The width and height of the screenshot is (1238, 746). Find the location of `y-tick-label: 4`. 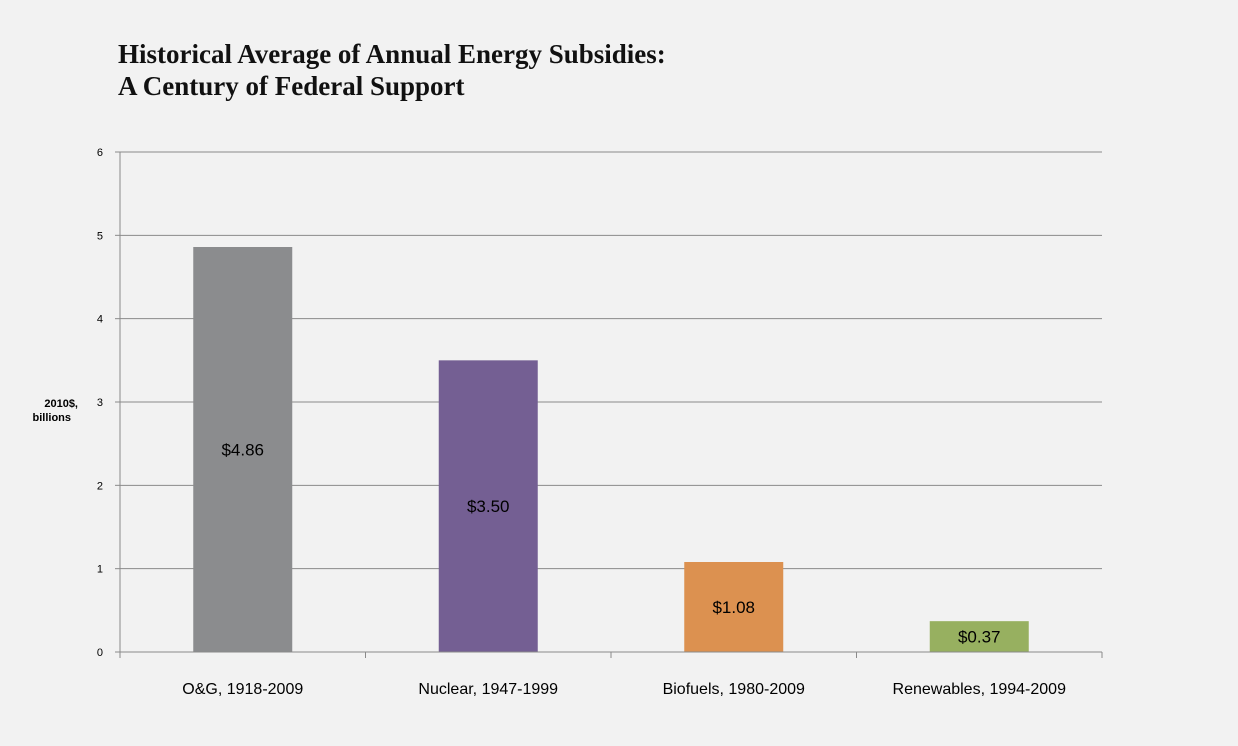

y-tick-label: 4 is located at coordinates (100, 320).